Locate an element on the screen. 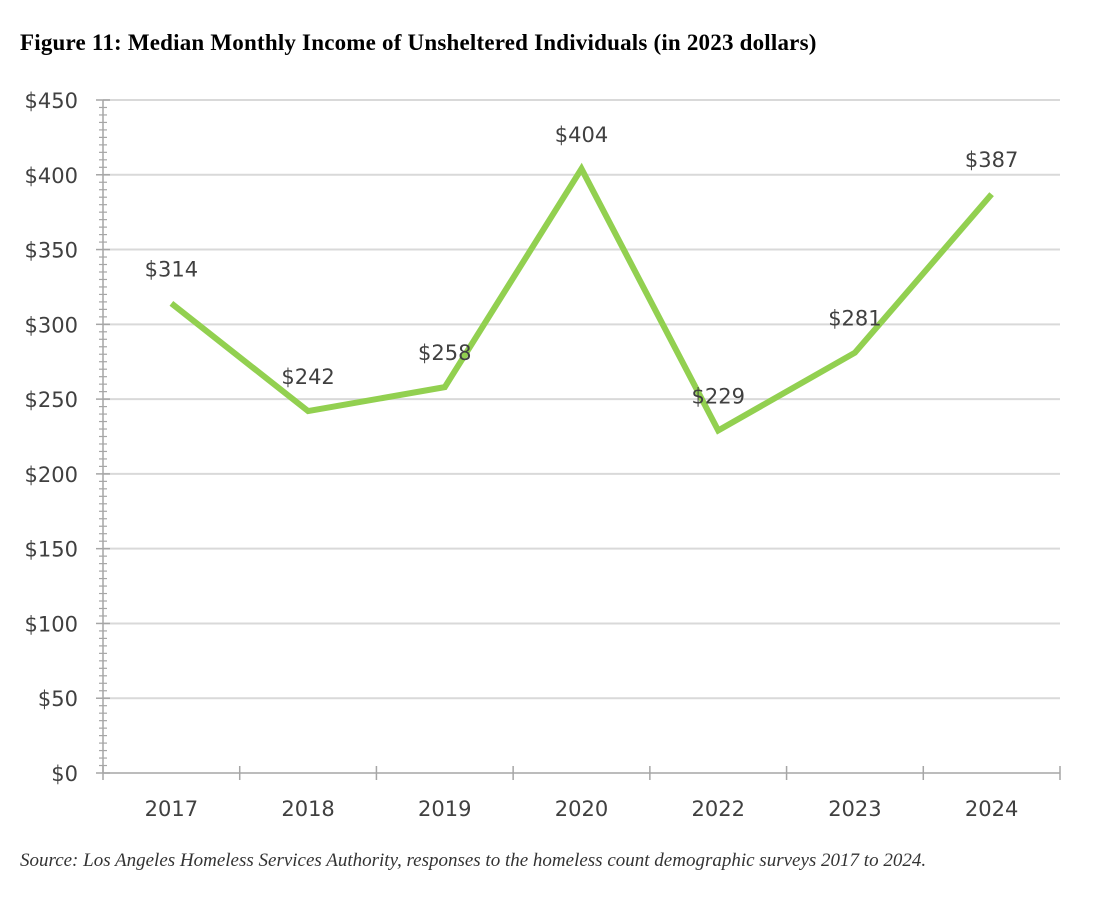 This screenshot has width=1103, height=909. data-label: $404 is located at coordinates (581, 135).